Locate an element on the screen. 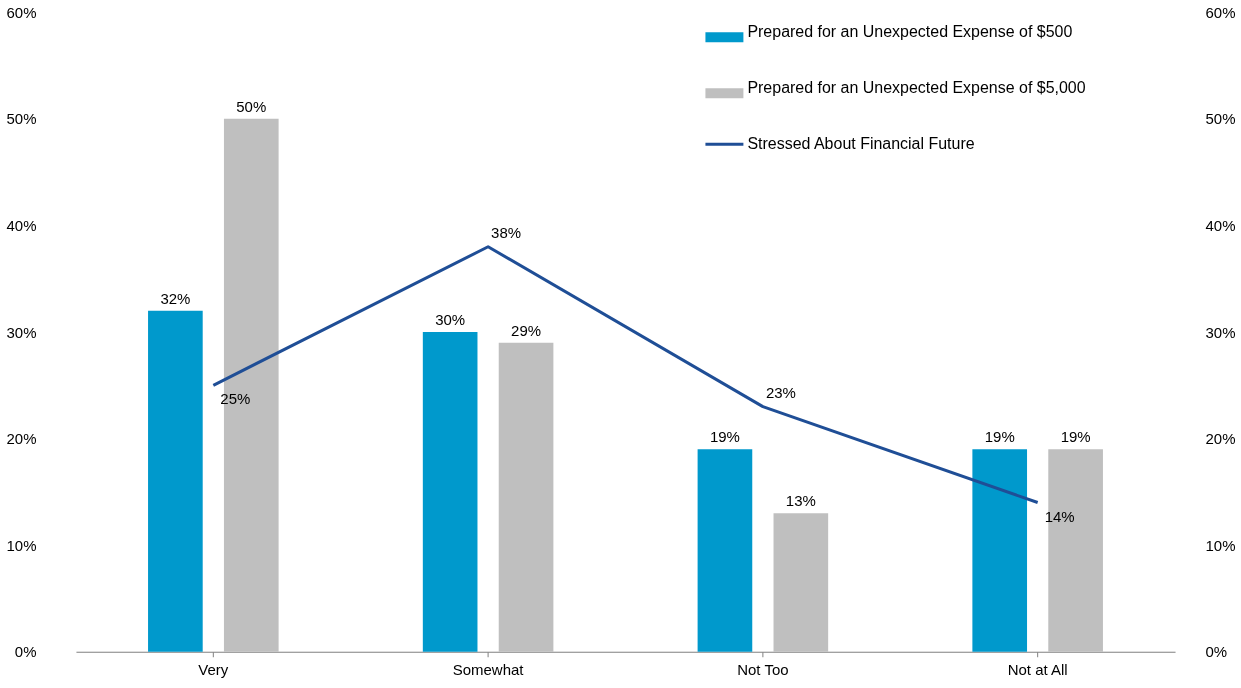 This screenshot has height=688, width=1241. y2-tick-label: 40% is located at coordinates (1220, 225).